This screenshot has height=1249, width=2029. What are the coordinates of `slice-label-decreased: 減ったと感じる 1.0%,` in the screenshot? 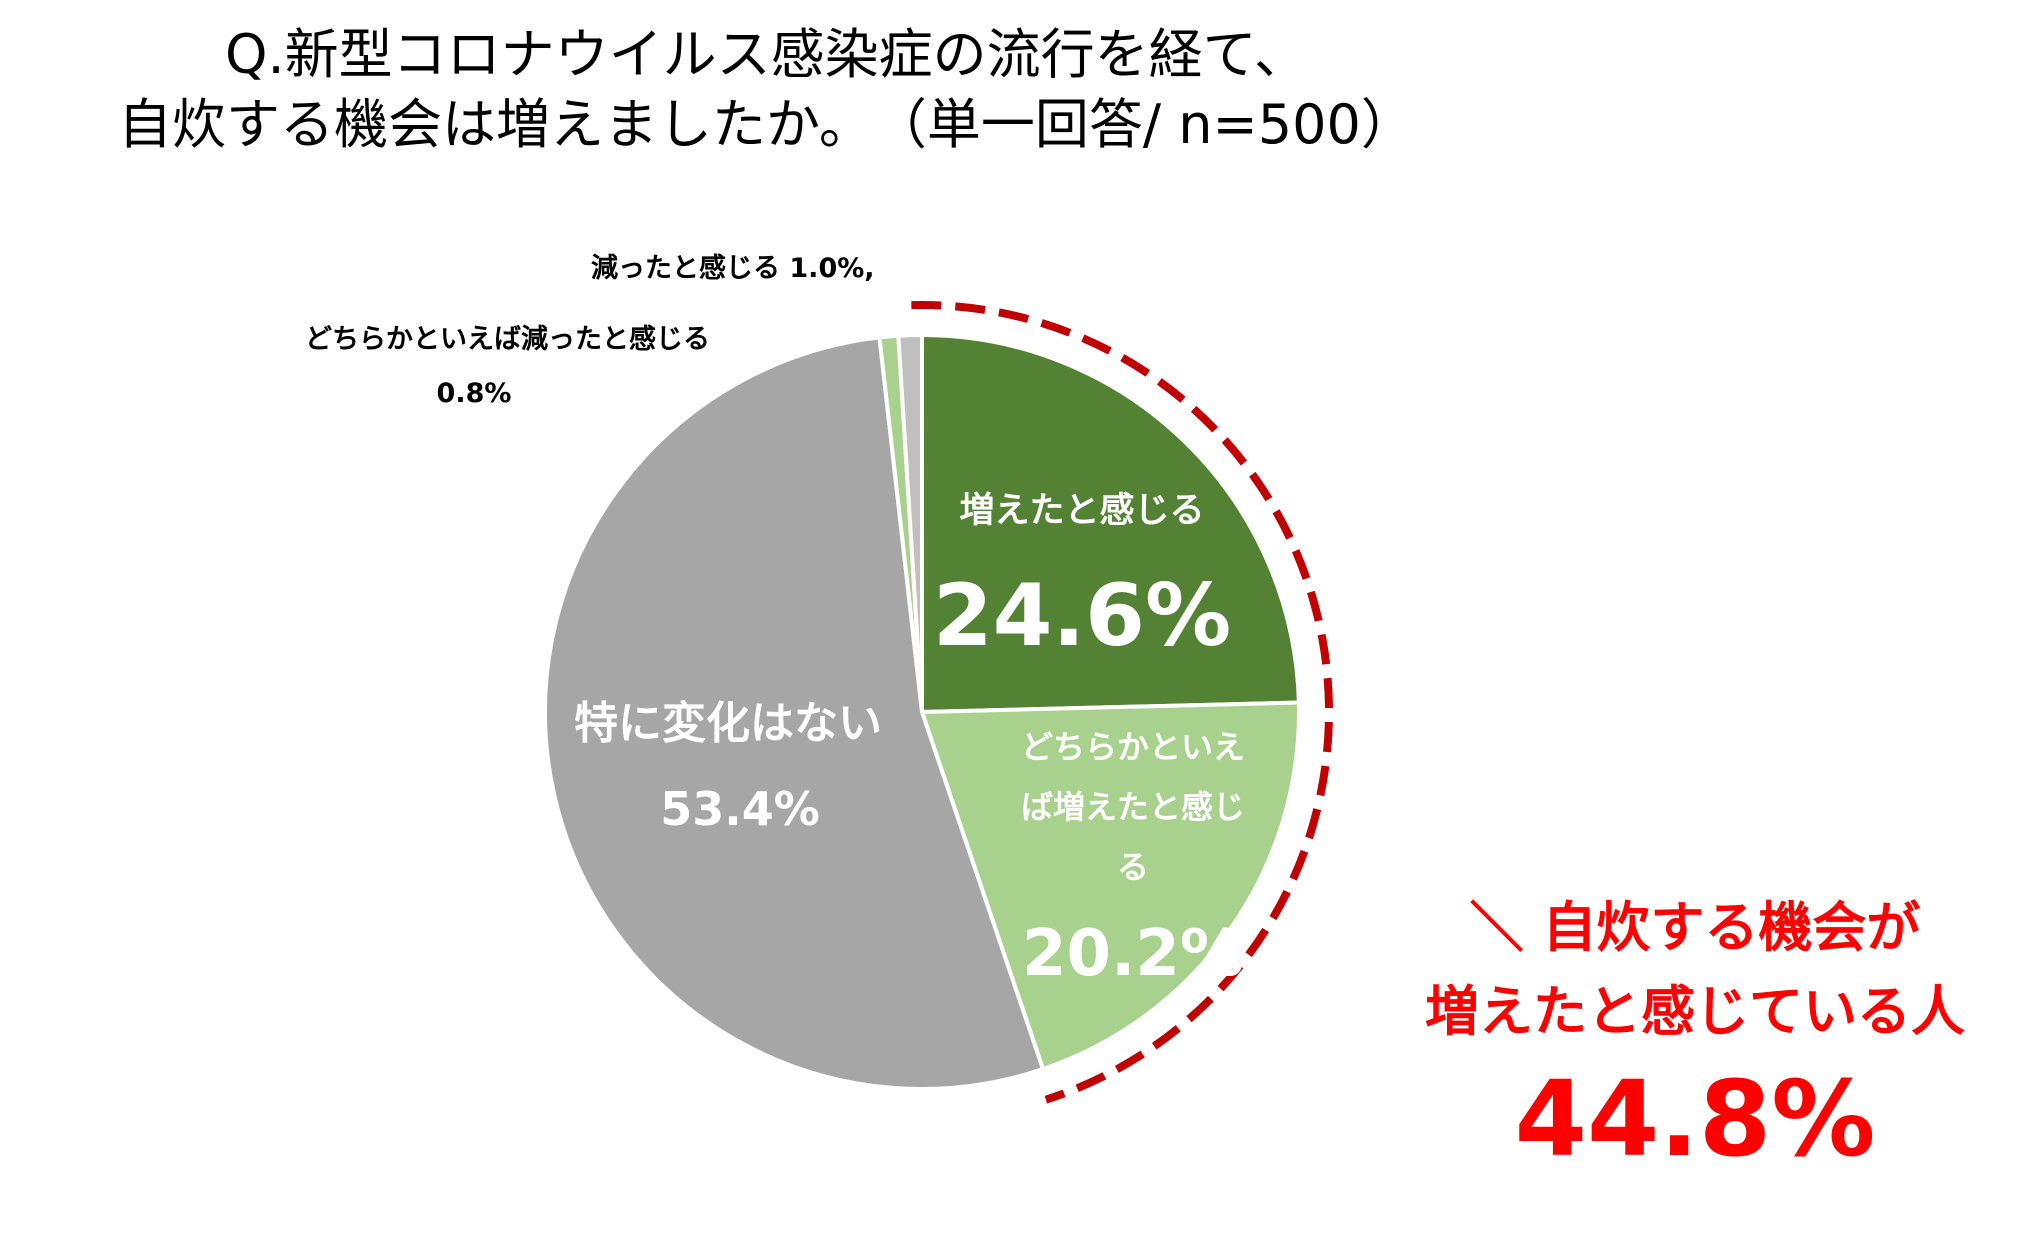 It's located at (733, 268).